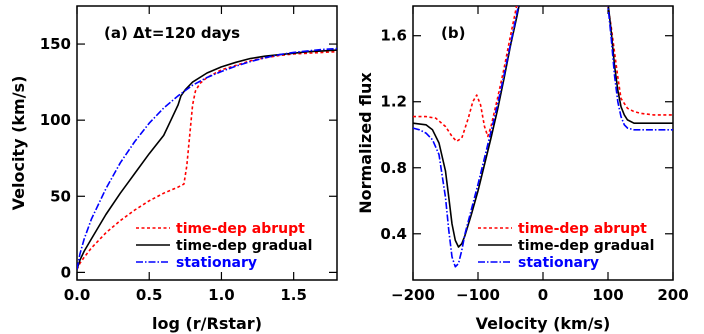 The image size is (704, 334). What do you see at coordinates (221, 295) in the screenshot?
I see `x-tick-label: 1.0` at bounding box center [221, 295].